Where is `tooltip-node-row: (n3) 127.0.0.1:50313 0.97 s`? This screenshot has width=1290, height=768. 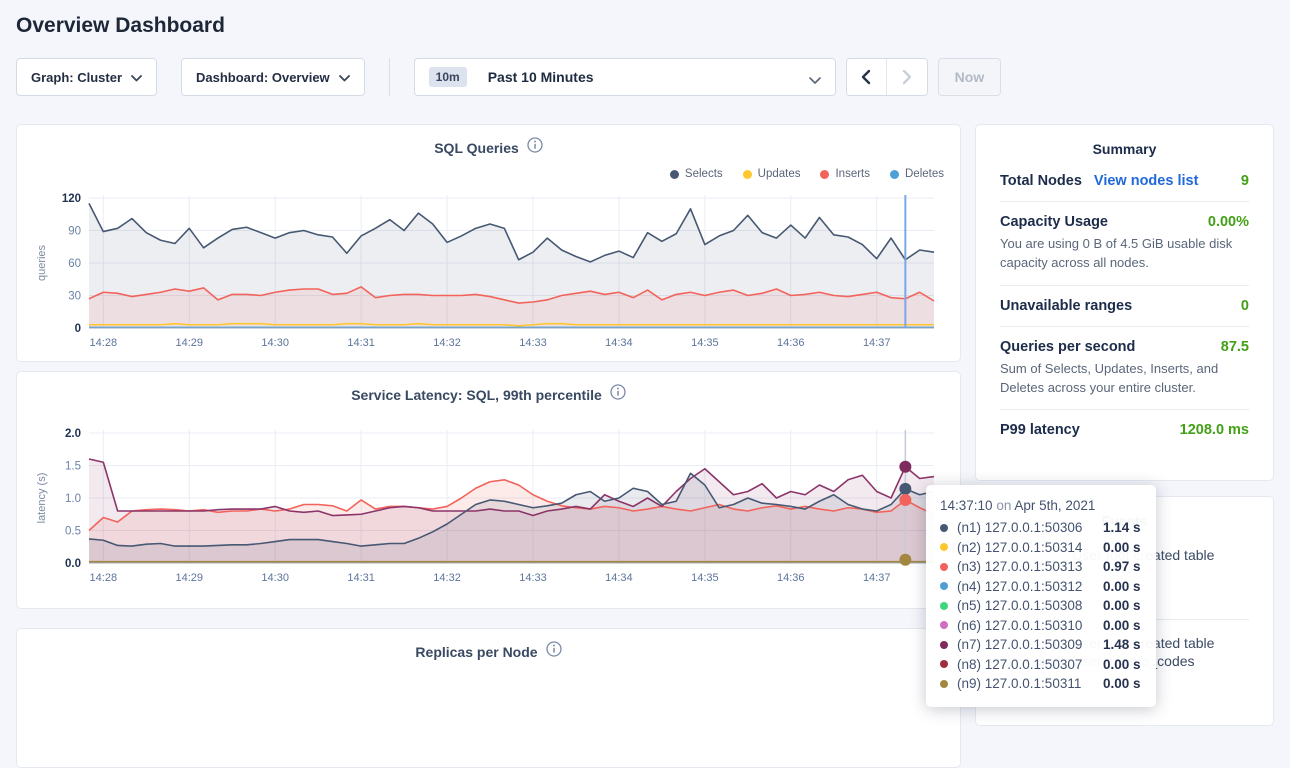
tooltip-node-row: (n3) 127.0.0.1:50313 0.97 s is located at coordinates (1041, 566).